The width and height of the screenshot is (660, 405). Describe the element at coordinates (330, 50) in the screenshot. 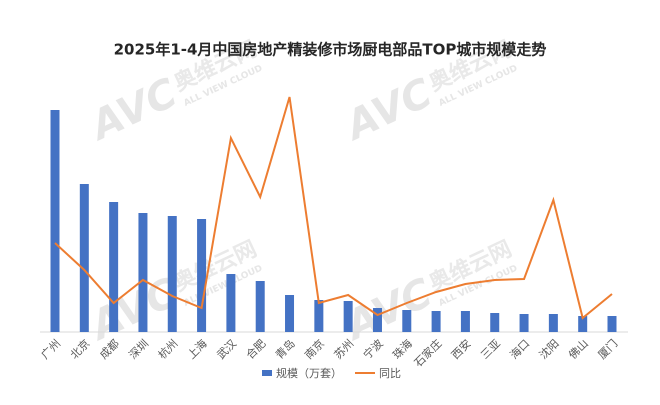

I see `chart-title: 2025年1-4月中国房地产精装修市场厨电部品TOP城市规模走势` at that location.